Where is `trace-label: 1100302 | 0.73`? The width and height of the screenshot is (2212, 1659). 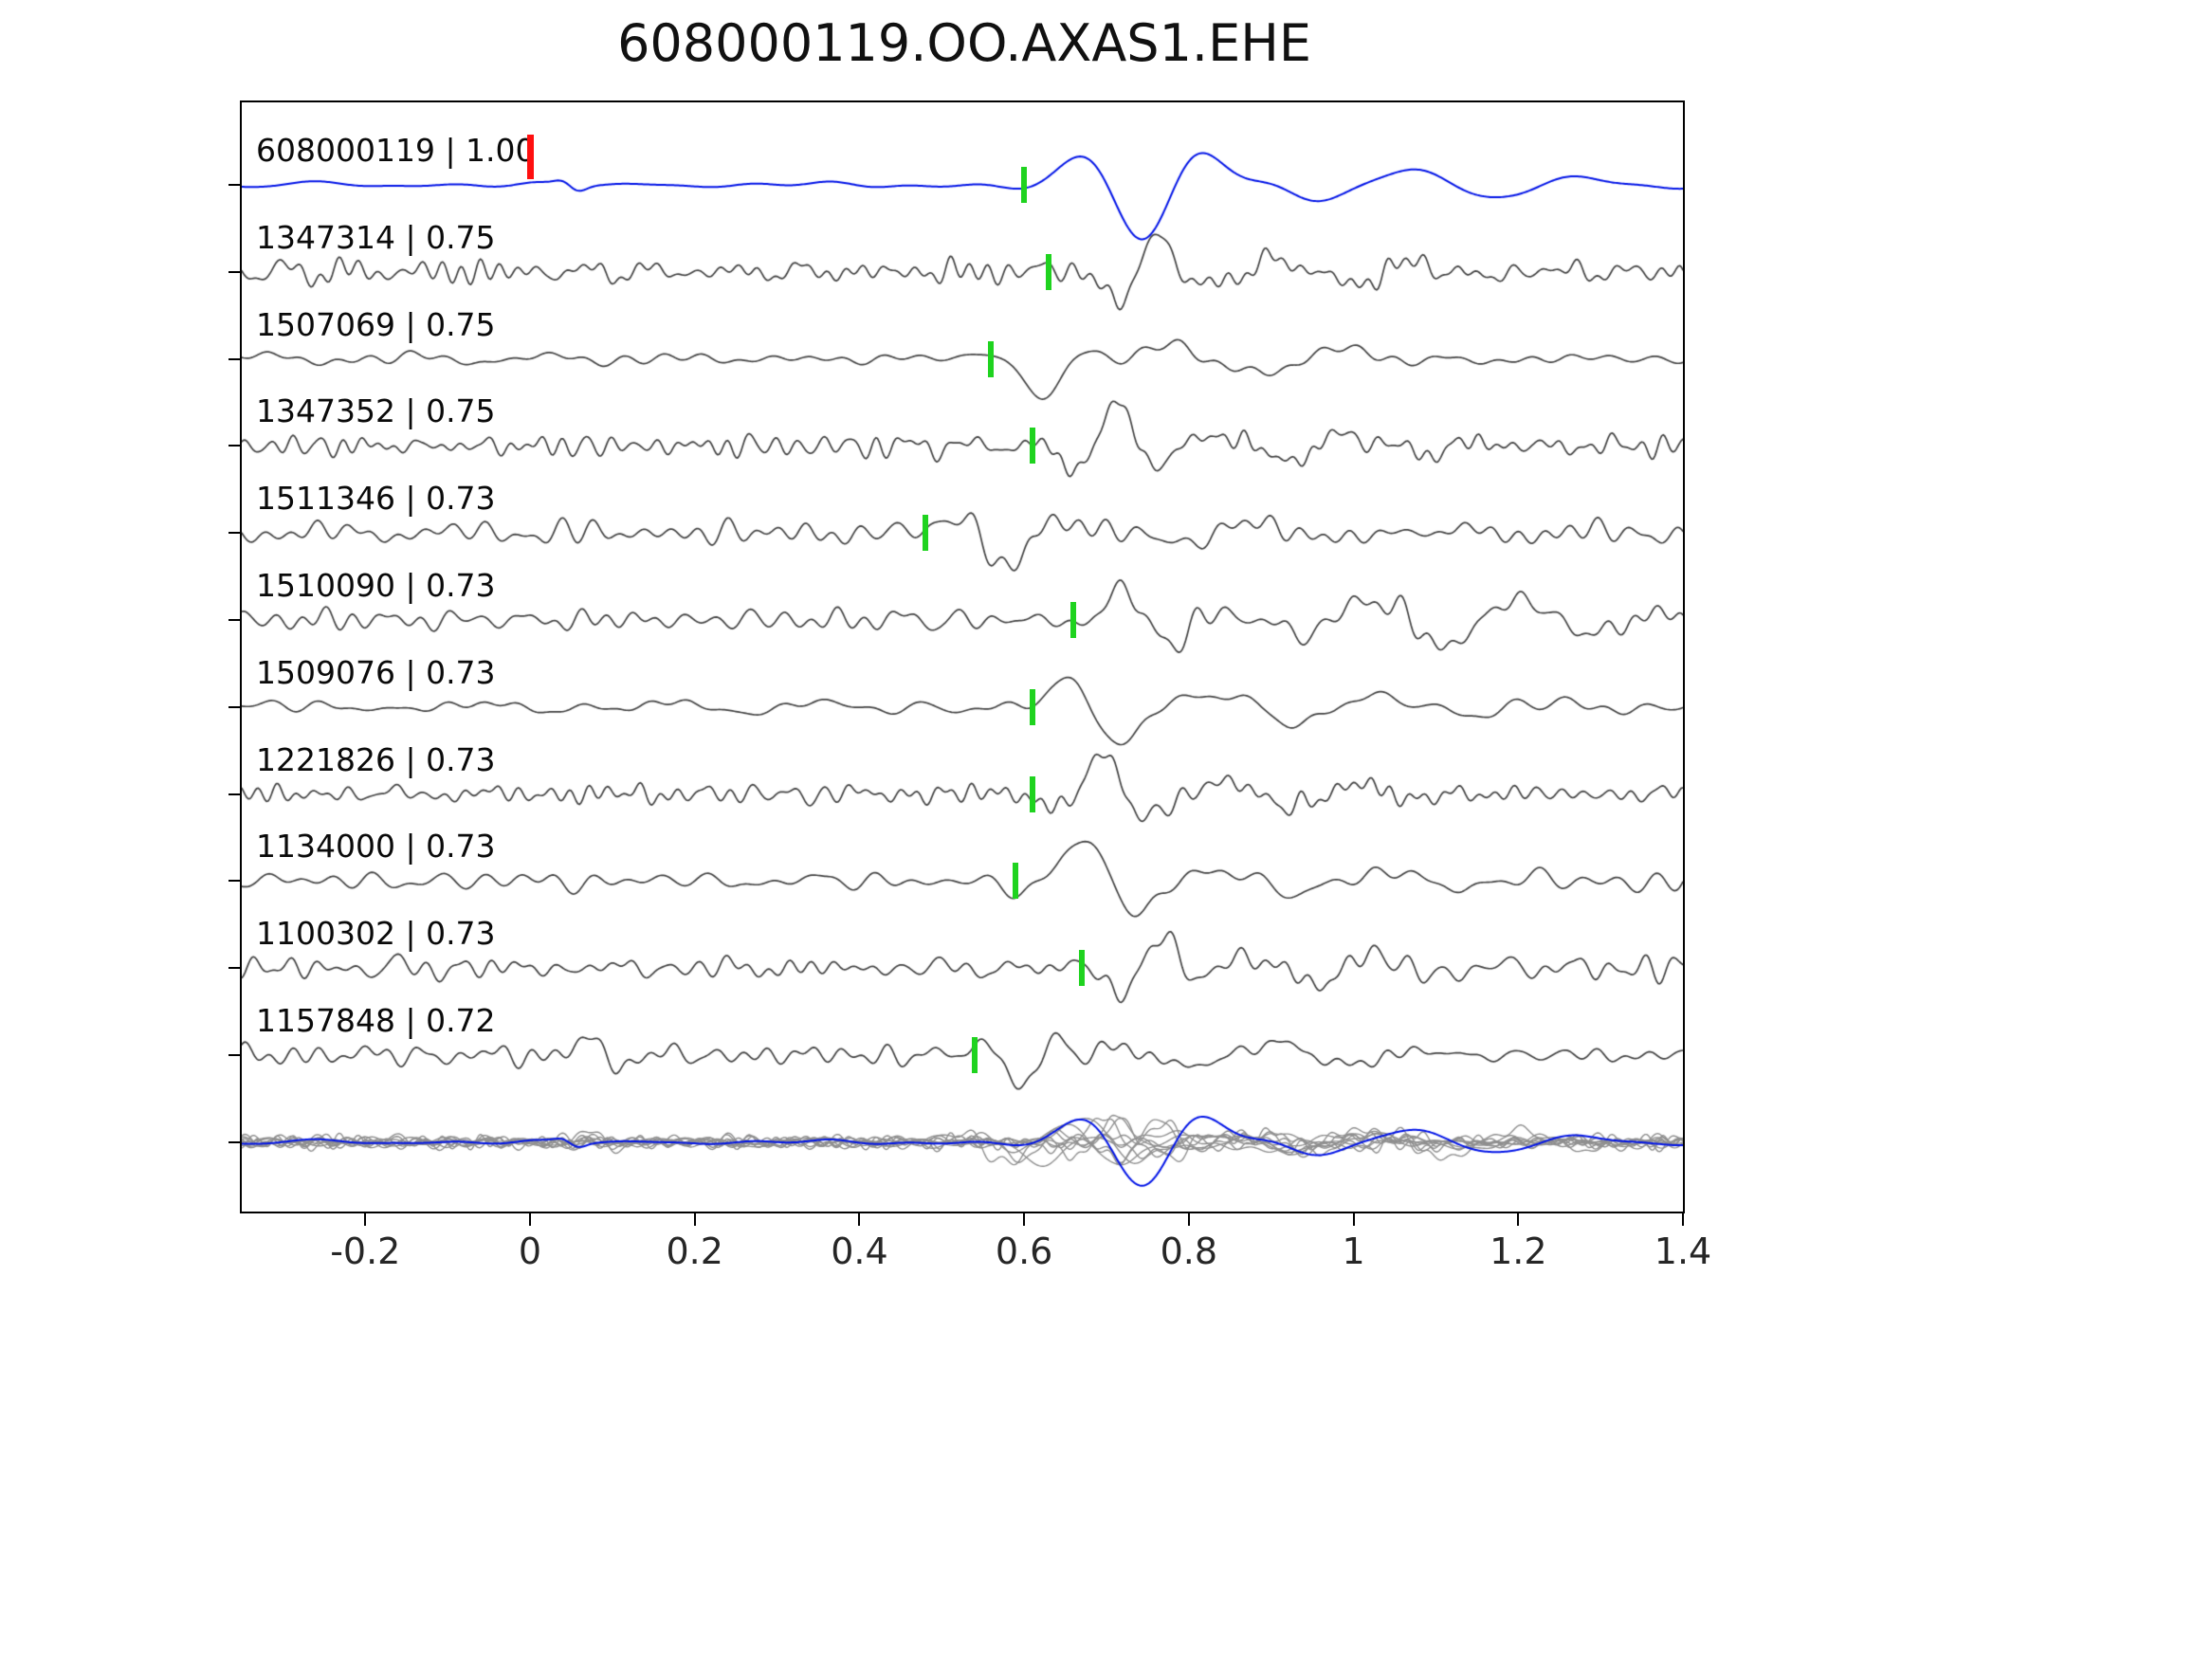 trace-label: 1100302 | 0.73 is located at coordinates (376, 934).